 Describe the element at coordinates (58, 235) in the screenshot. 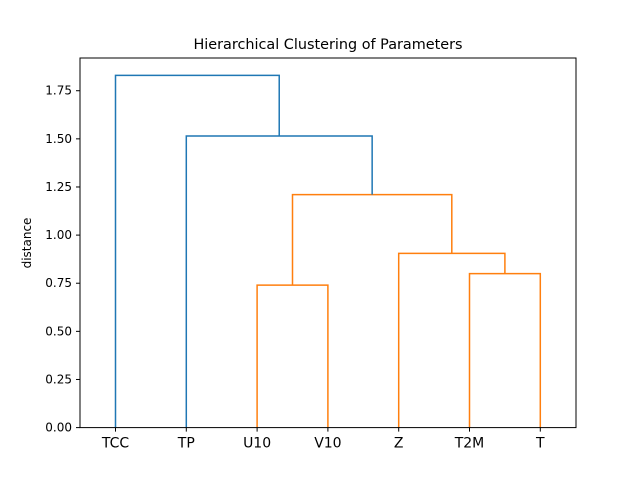

I see `y-tick-label-4: 1.00` at that location.